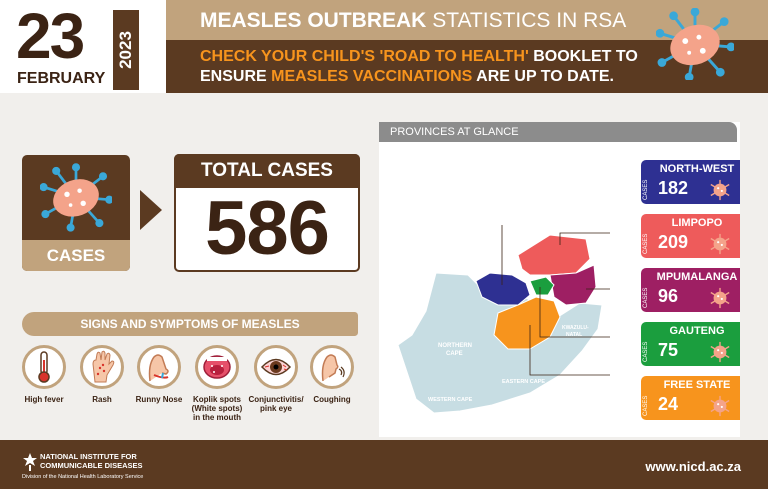 This screenshot has height=489, width=768. Describe the element at coordinates (313, 20) in the screenshot. I see `title-bold: MEASLES OUTBREAK` at that location.